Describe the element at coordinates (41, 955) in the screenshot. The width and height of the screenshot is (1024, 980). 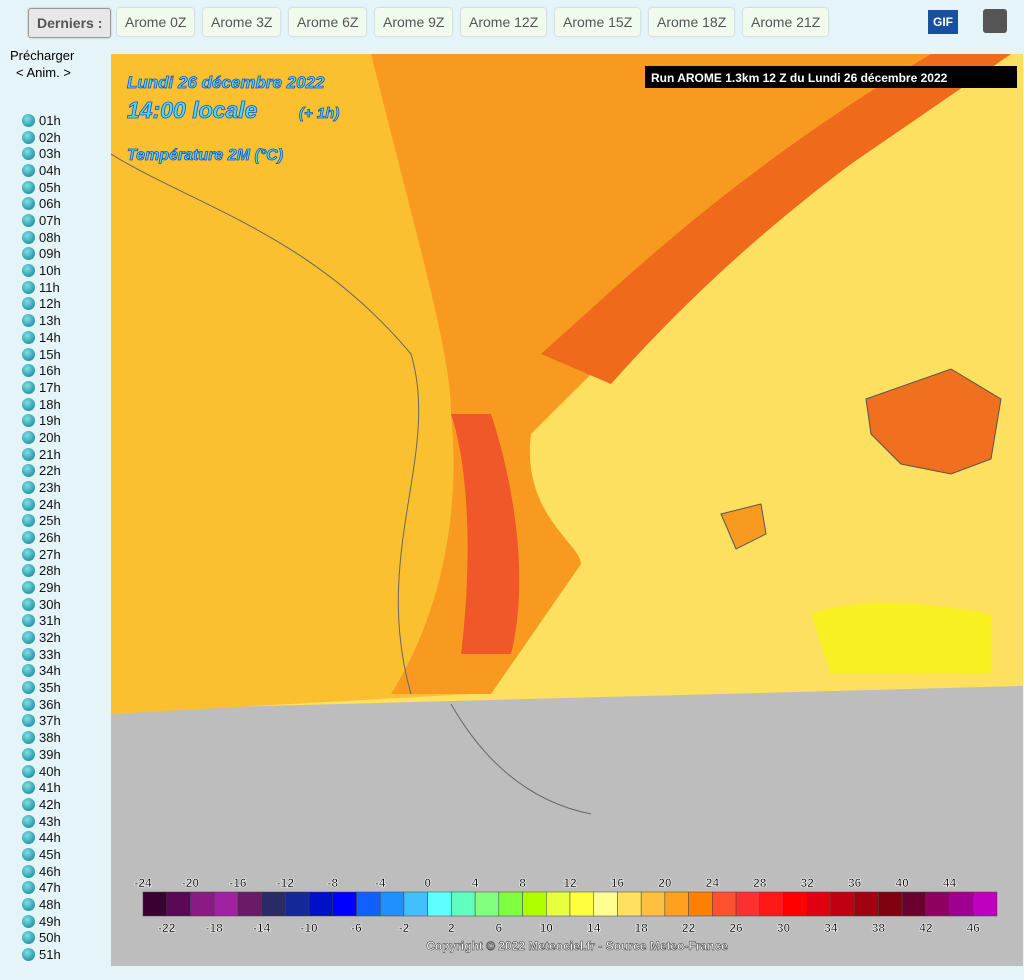
I see `hour-link: 51h` at that location.